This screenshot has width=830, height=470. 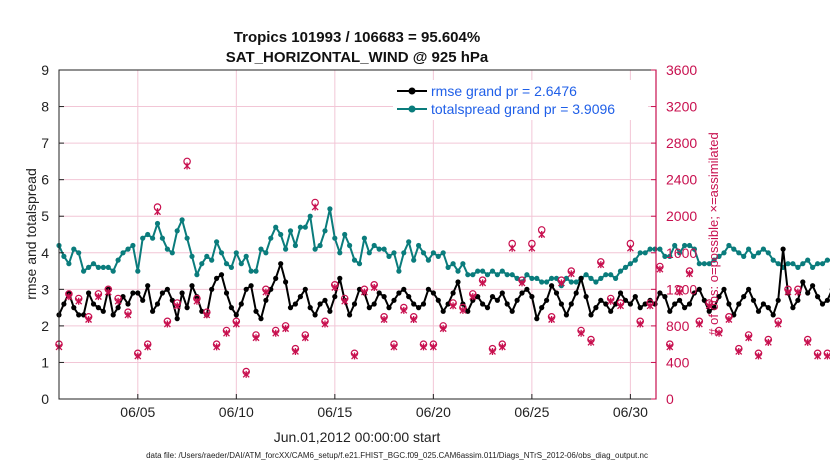 I want to click on x-tick-label: 06/25, so click(x=531, y=412).